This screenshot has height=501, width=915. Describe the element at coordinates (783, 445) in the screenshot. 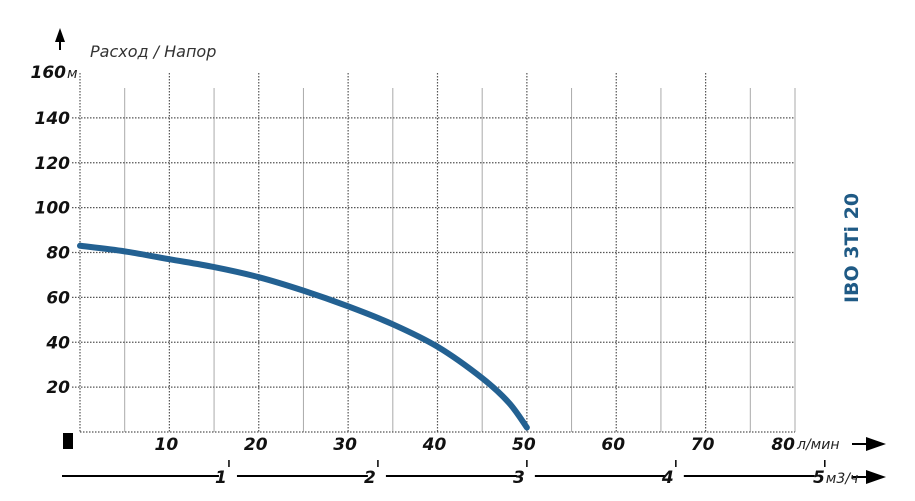

I see `x-tick-label: 80` at that location.